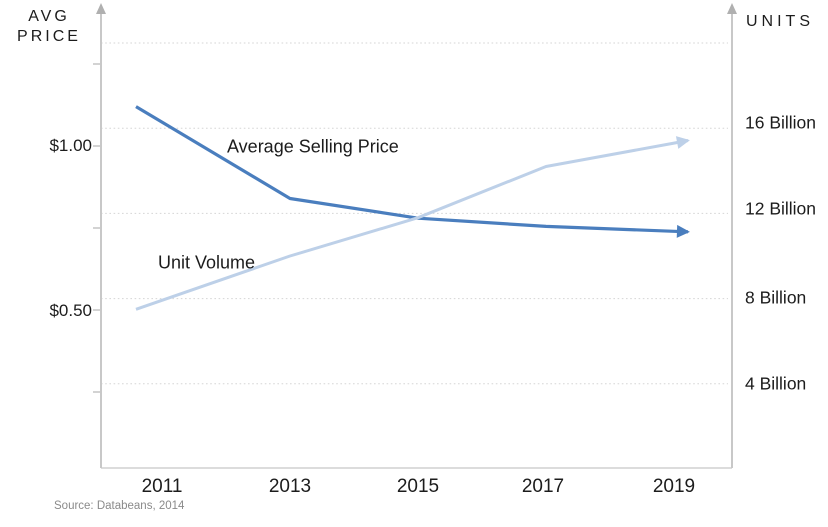  What do you see at coordinates (418, 486) in the screenshot?
I see `x-axis-label-2015: 2015` at bounding box center [418, 486].